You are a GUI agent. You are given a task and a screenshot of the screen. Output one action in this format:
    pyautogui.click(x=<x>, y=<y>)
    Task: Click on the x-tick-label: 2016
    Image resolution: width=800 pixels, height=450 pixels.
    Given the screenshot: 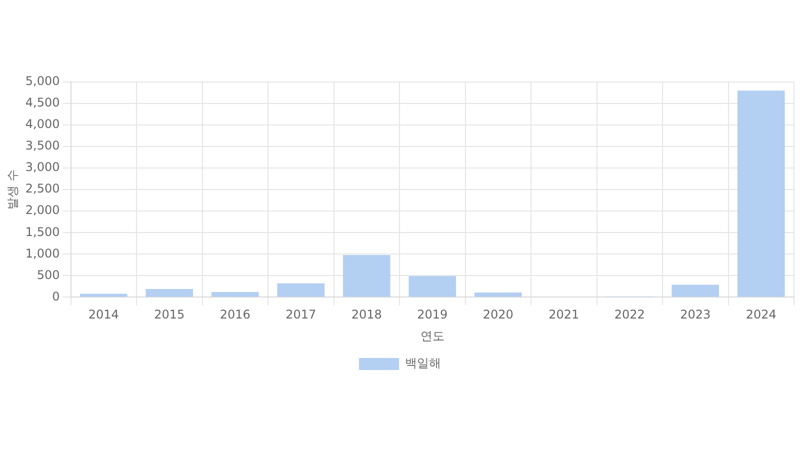 What is the action you would take?
    pyautogui.click(x=235, y=315)
    